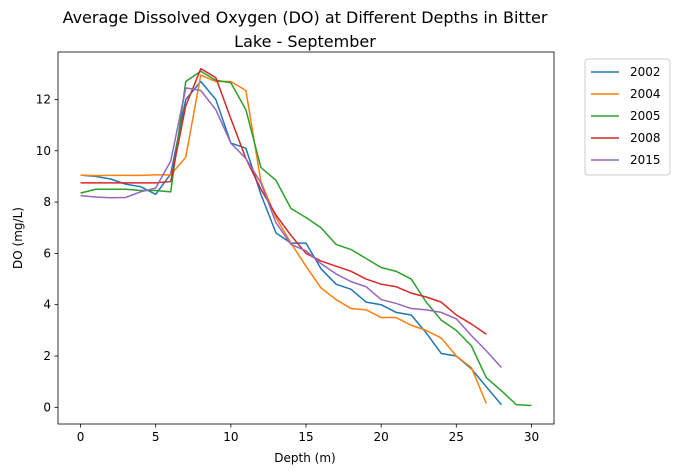 This screenshot has height=475, width=680. I want to click on y-tick-label: 6, so click(47, 253).